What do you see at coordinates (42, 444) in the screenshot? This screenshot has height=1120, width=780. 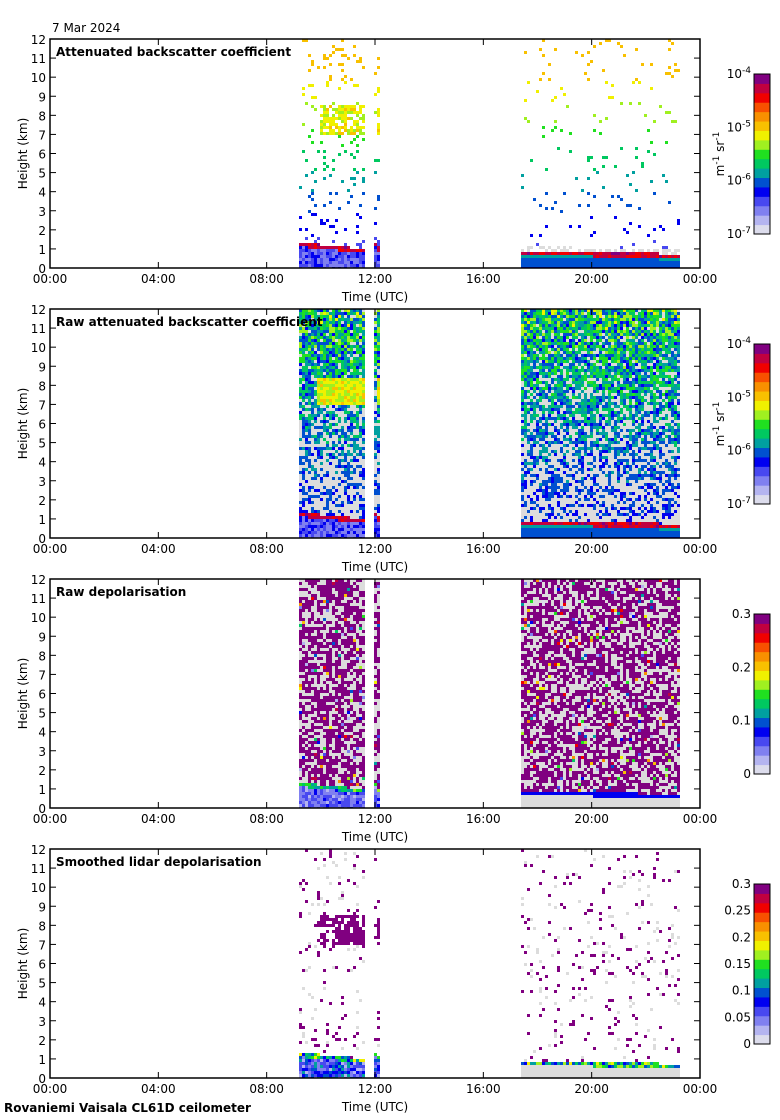 I see `y-tick-label: 5` at bounding box center [42, 444].